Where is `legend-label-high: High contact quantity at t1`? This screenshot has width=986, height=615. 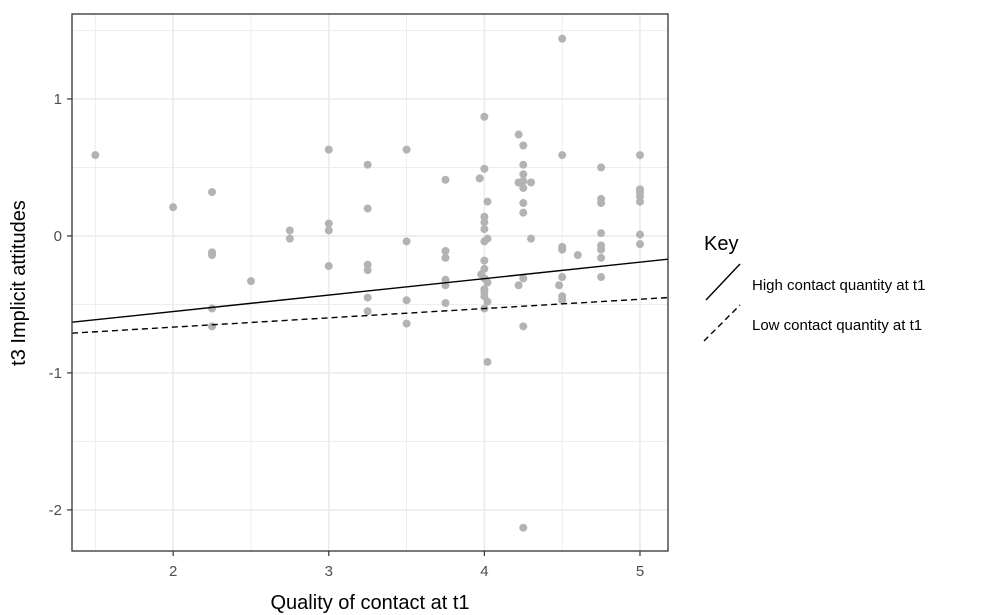 legend-label-high: High contact quantity at t1 is located at coordinates (838, 285).